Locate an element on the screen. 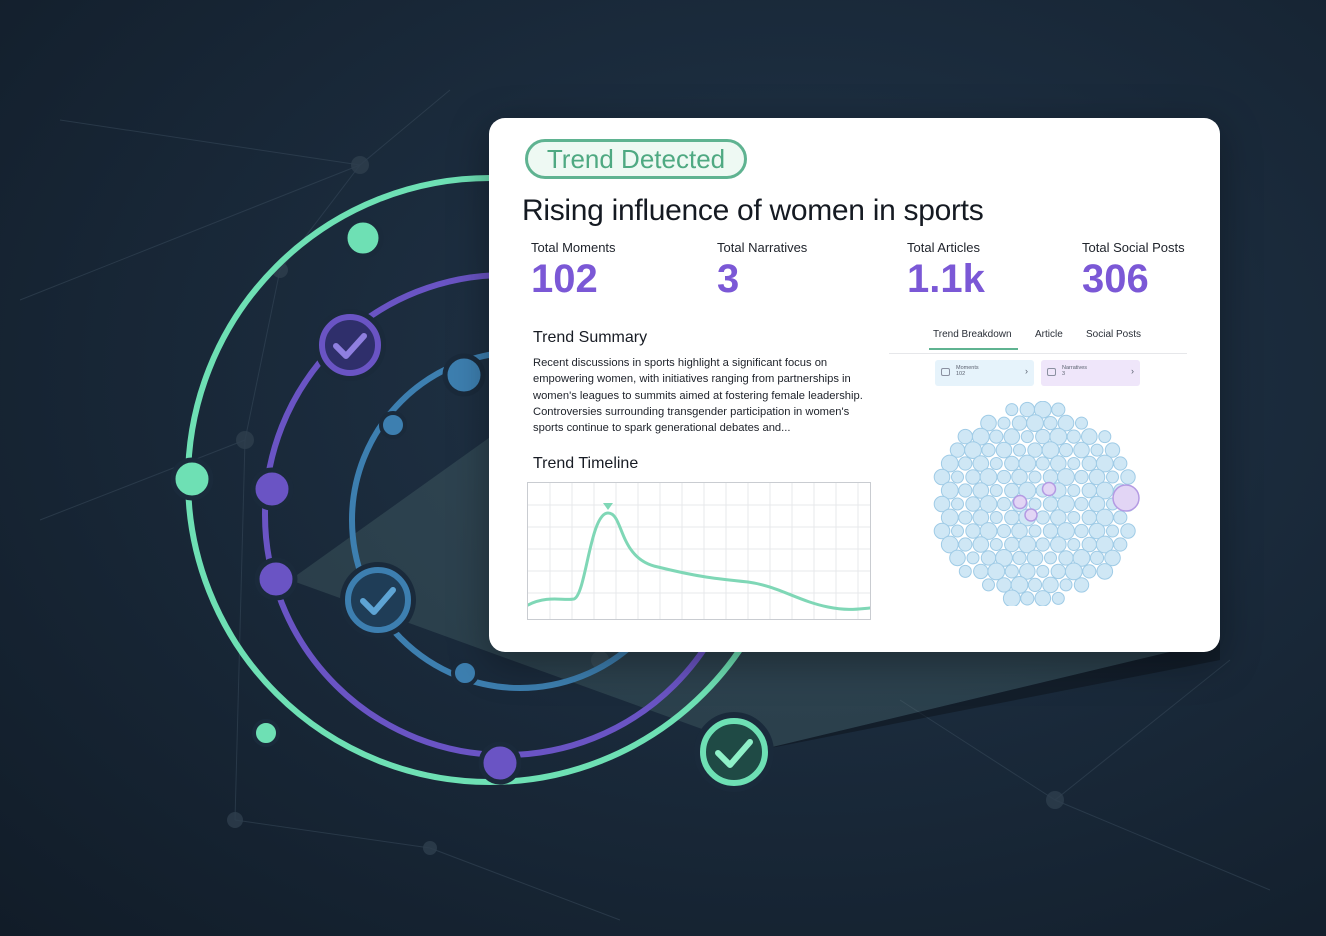 This screenshot has width=1326, height=936. stat-total-moments: Total Moments 102 is located at coordinates (573, 269).